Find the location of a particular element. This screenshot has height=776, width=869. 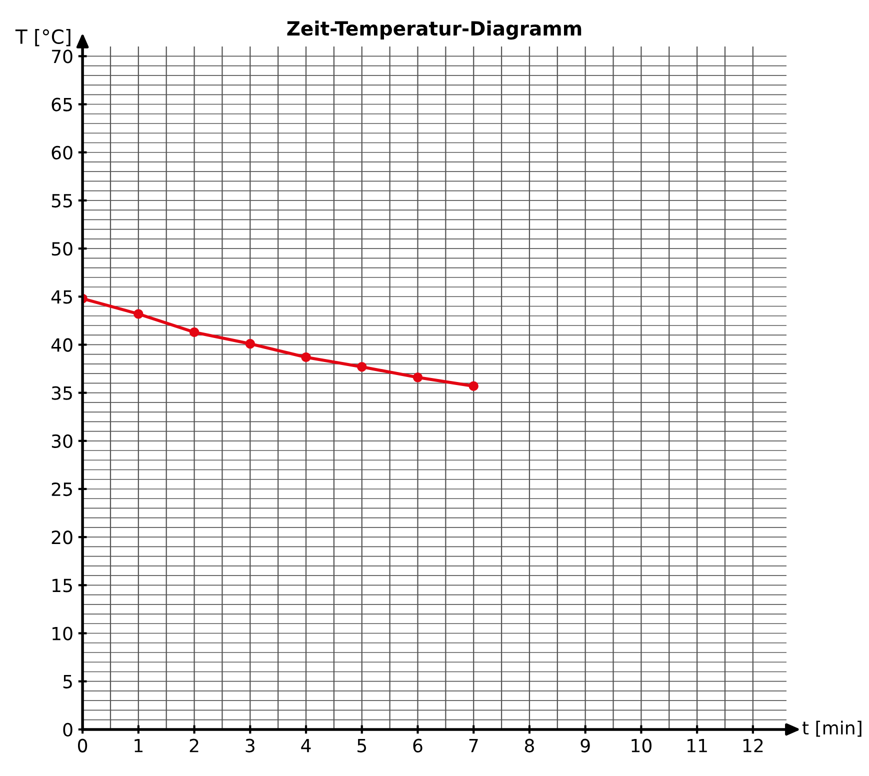

y-tick-label: 55 is located at coordinates (62, 201).